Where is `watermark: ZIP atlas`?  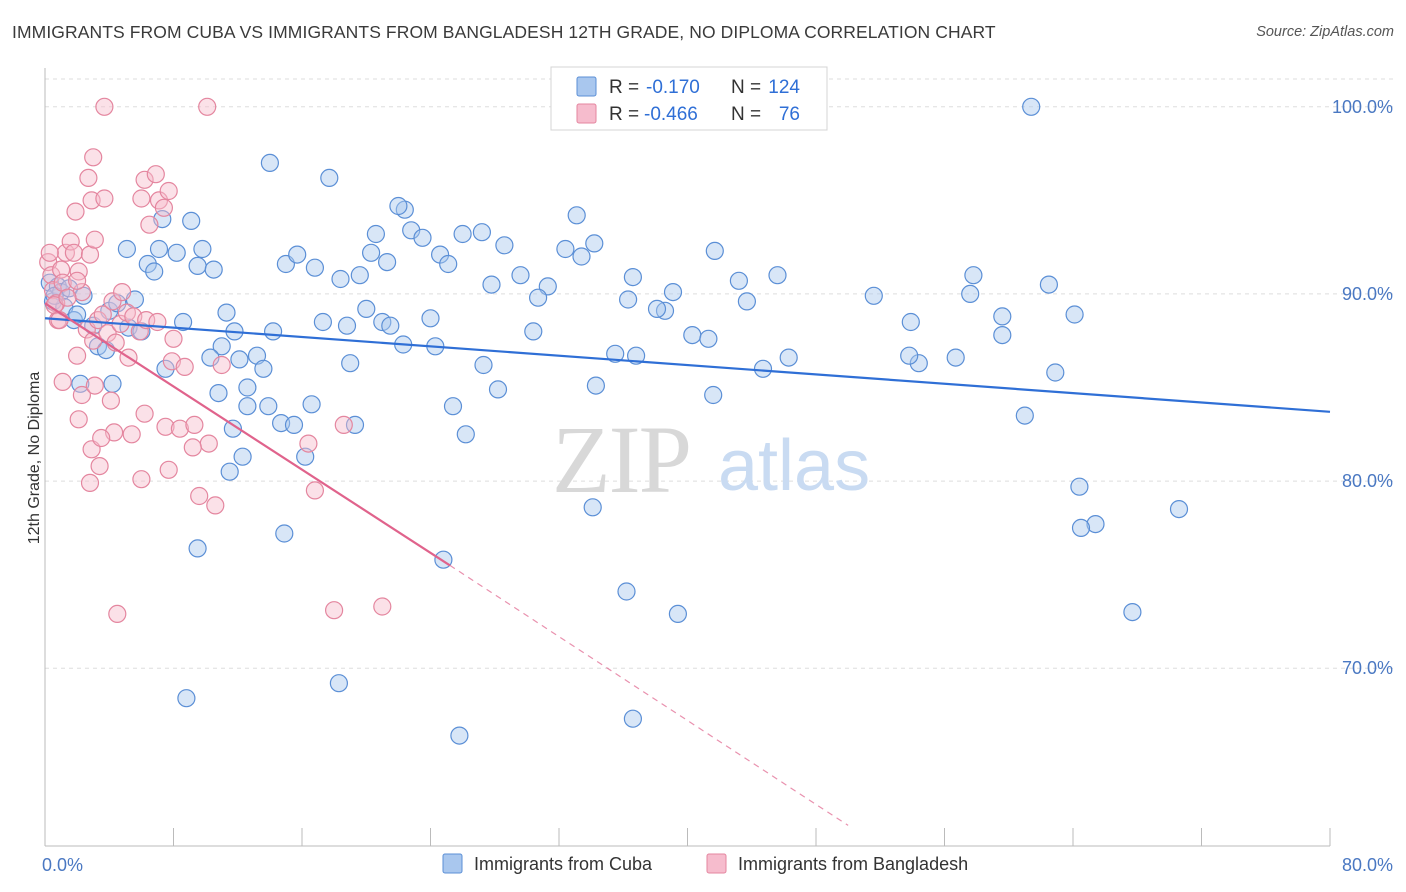 watermark: ZIP atlas is located at coordinates (711, 459).